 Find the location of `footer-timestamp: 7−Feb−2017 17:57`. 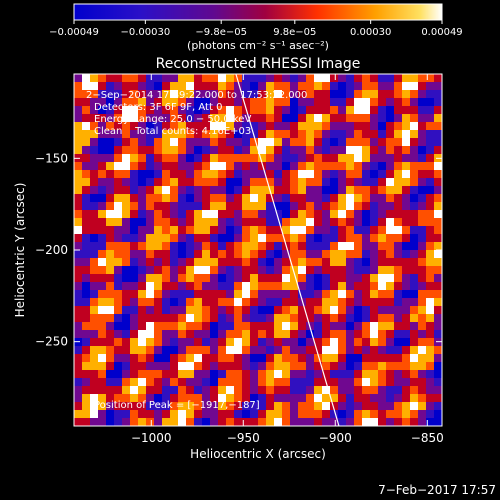

footer-timestamp: 7−Feb−2017 17:57 is located at coordinates (437, 490).